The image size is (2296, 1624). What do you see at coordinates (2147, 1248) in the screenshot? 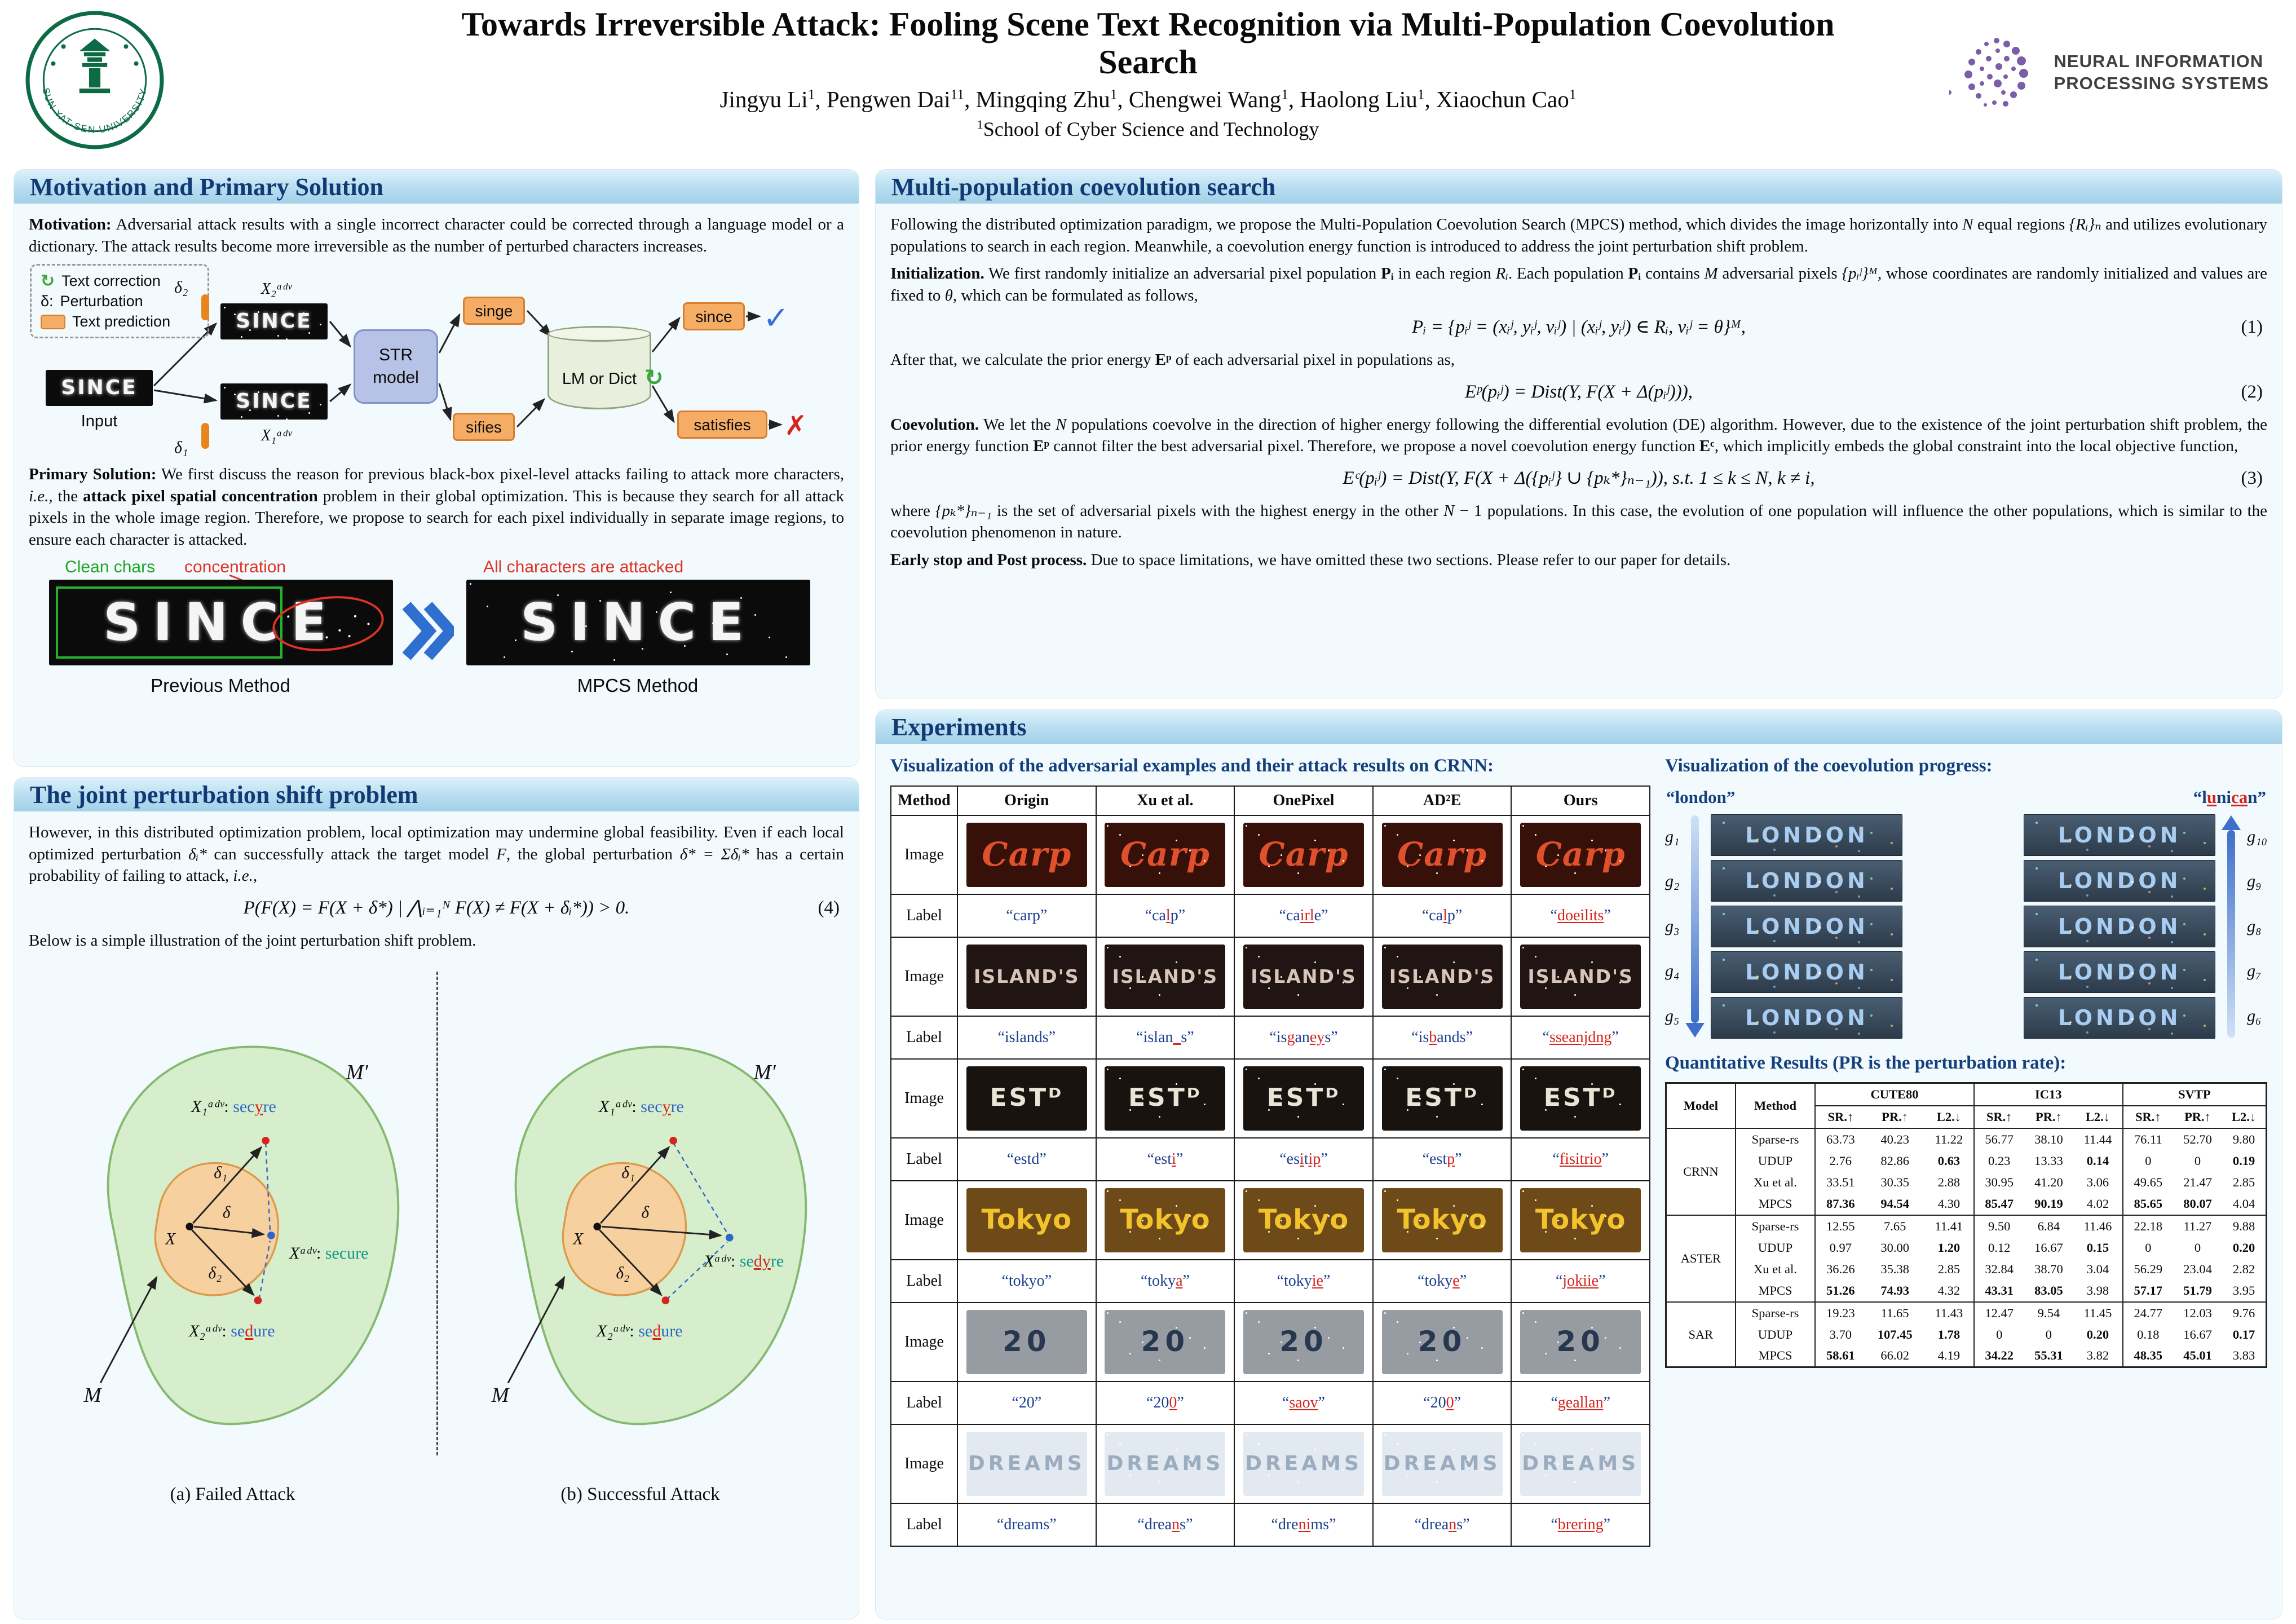
I see `quant-value-cell: 0` at bounding box center [2147, 1248].